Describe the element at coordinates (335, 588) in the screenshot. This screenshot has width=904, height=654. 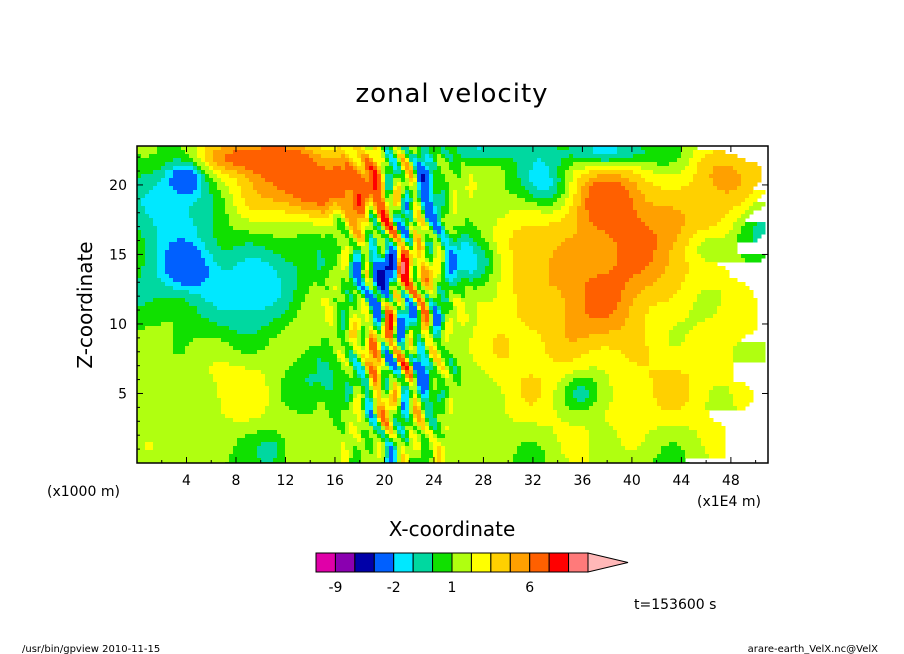
I see `colorbar-label: -9` at that location.